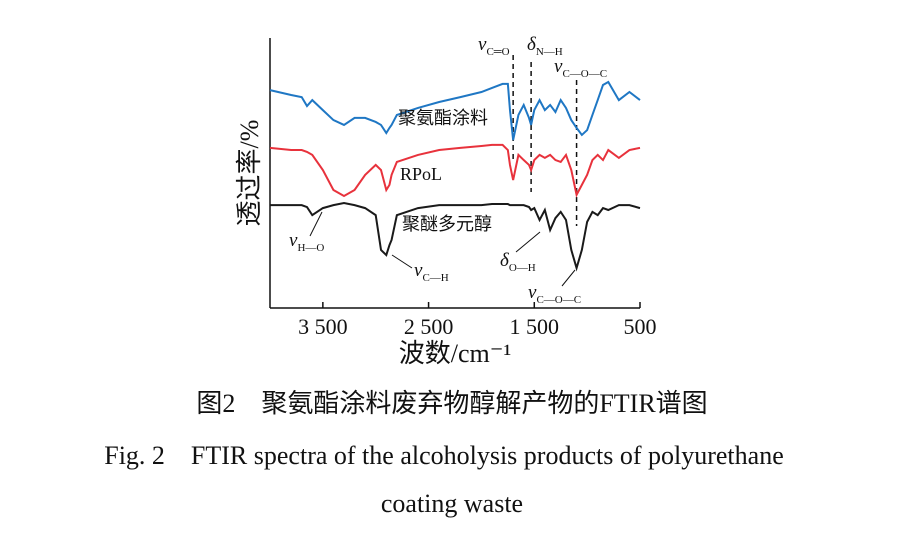 This screenshot has height=558, width=904. What do you see at coordinates (451, 403) in the screenshot?
I see `caption-zh: 图2 聚氨酯涂料废弃物醇解产物的FTIR谱图` at bounding box center [451, 403].